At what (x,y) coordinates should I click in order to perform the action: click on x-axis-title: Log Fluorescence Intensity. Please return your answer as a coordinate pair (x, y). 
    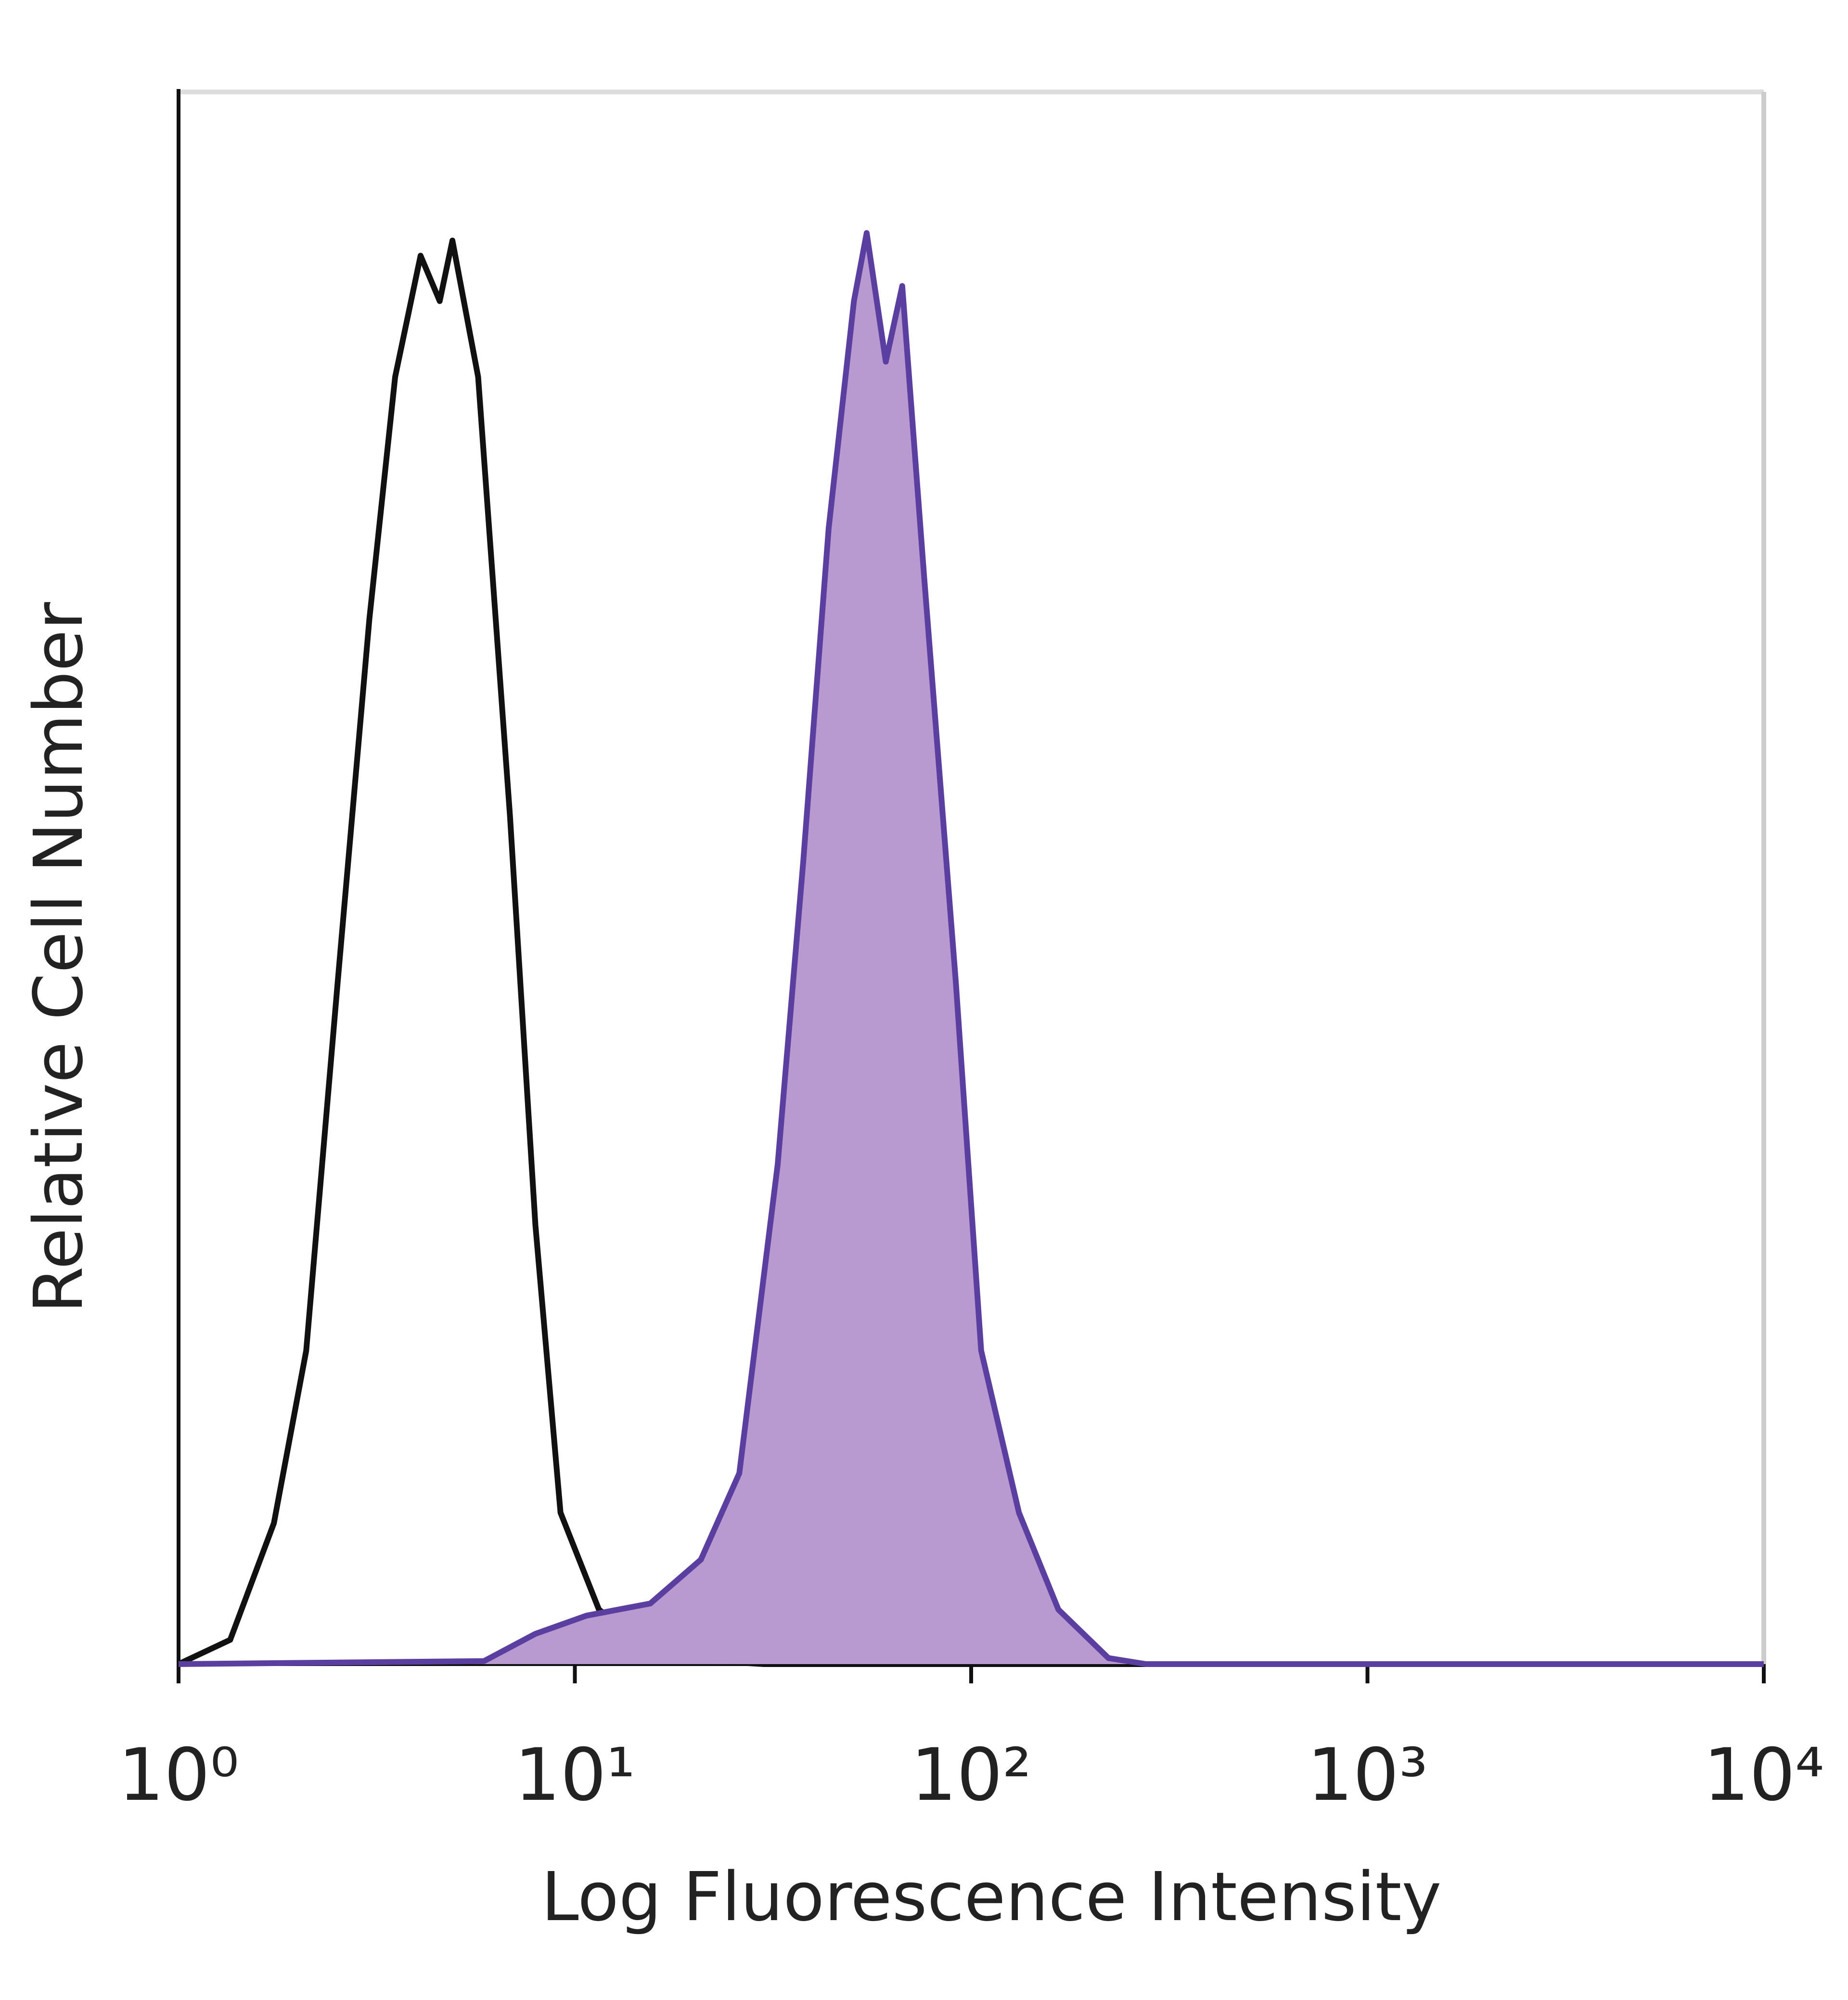
    Looking at the image, I should click on (991, 1897).